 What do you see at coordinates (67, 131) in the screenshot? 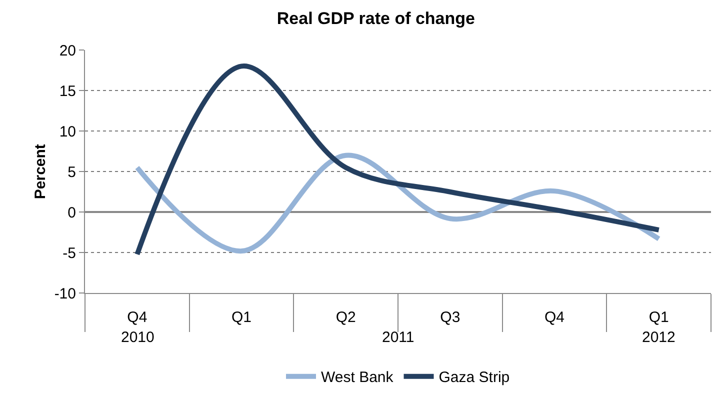
I see `y-tick-label: 10` at bounding box center [67, 131].